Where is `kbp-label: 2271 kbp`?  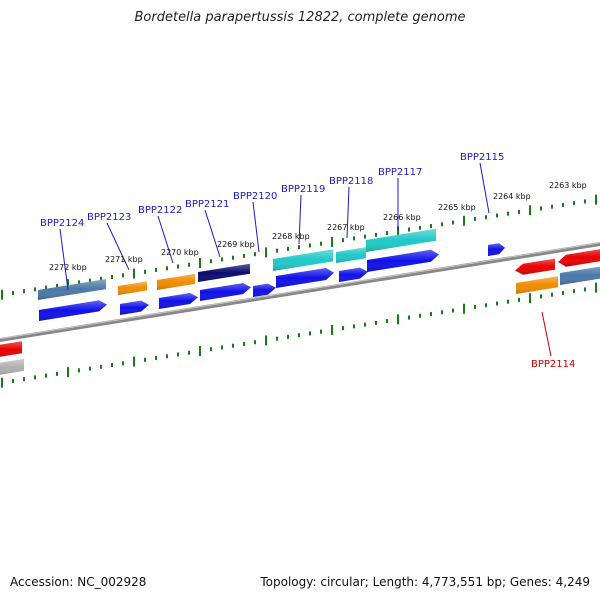
kbp-label: 2271 kbp is located at coordinates (124, 259).